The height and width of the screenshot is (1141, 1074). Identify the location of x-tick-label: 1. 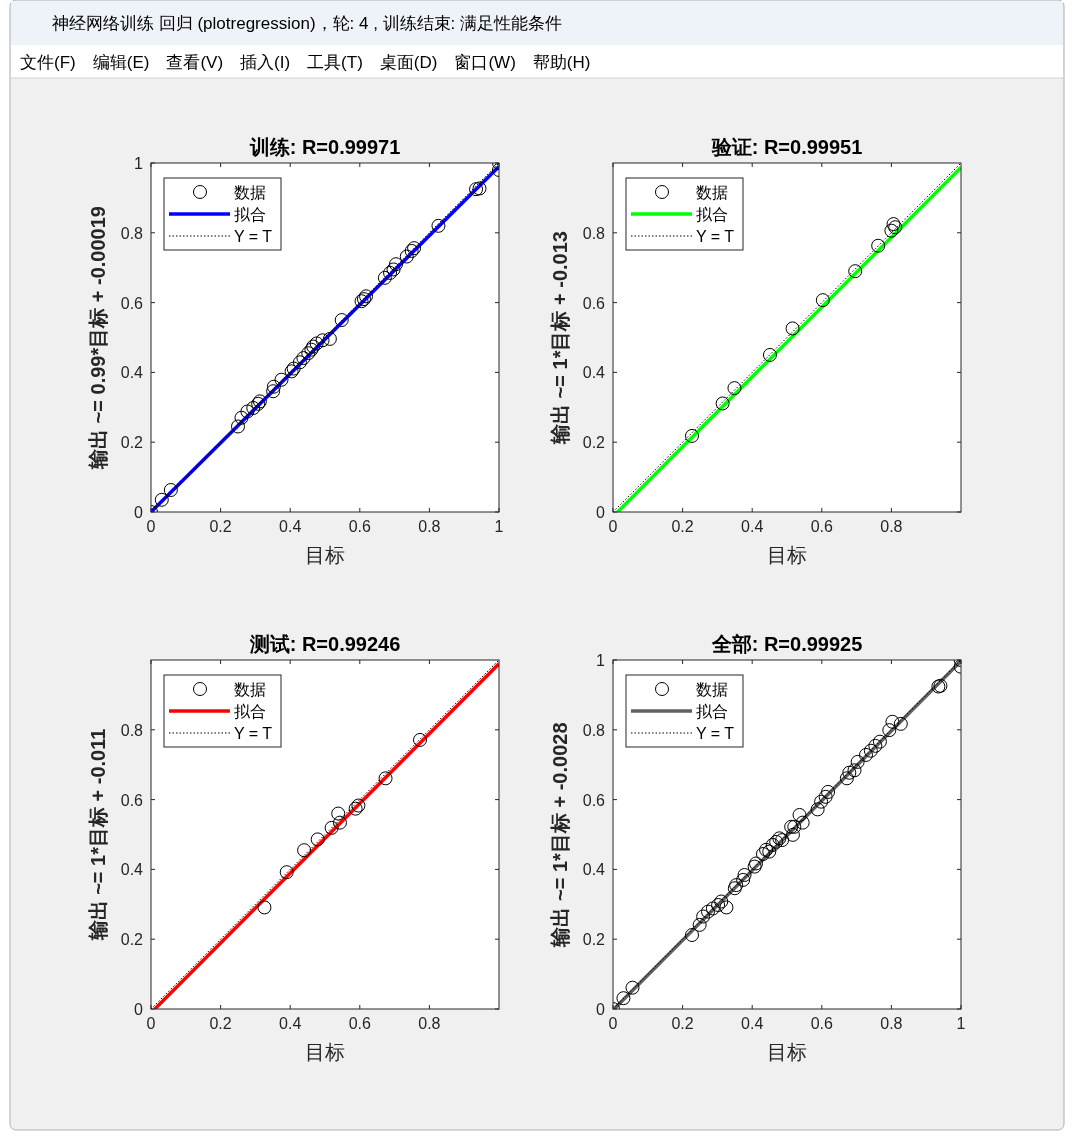
(961, 1023).